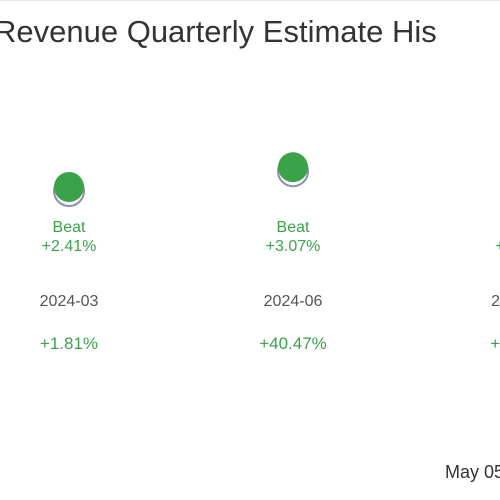  Describe the element at coordinates (293, 301) in the screenshot. I see `period-label: 2024-06` at that location.